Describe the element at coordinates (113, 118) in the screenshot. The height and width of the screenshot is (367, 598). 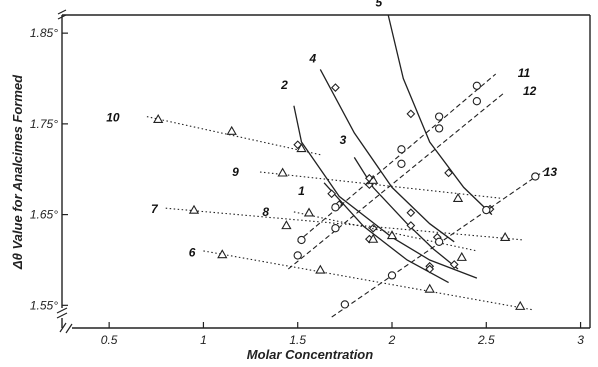
I see `series-label-10: 10` at that location.